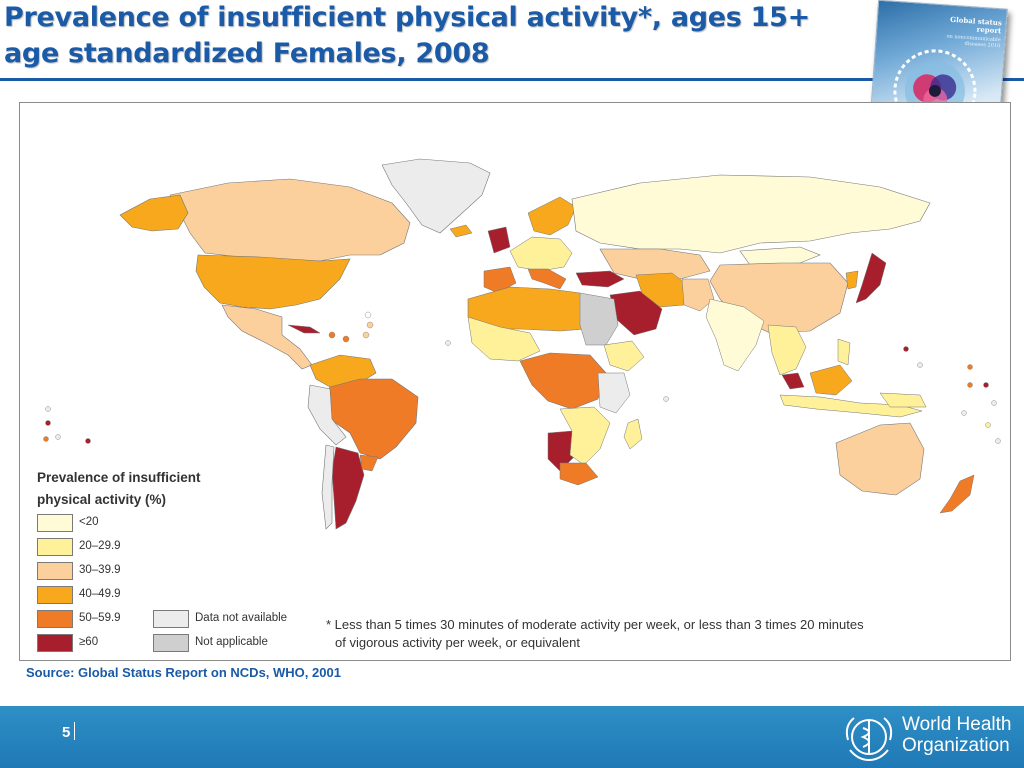 The image size is (1024, 768). Describe the element at coordinates (831, 380) in the screenshot. I see `region-borneo` at that location.